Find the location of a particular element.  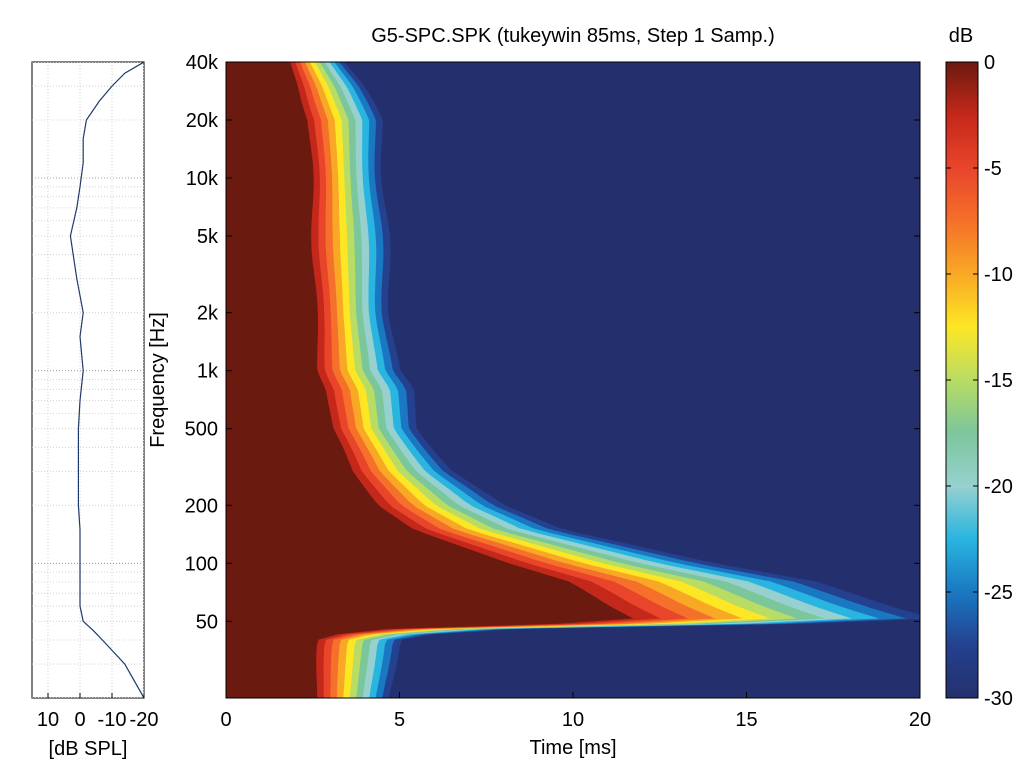

side-x-tick-label: -10 is located at coordinates (112, 720).